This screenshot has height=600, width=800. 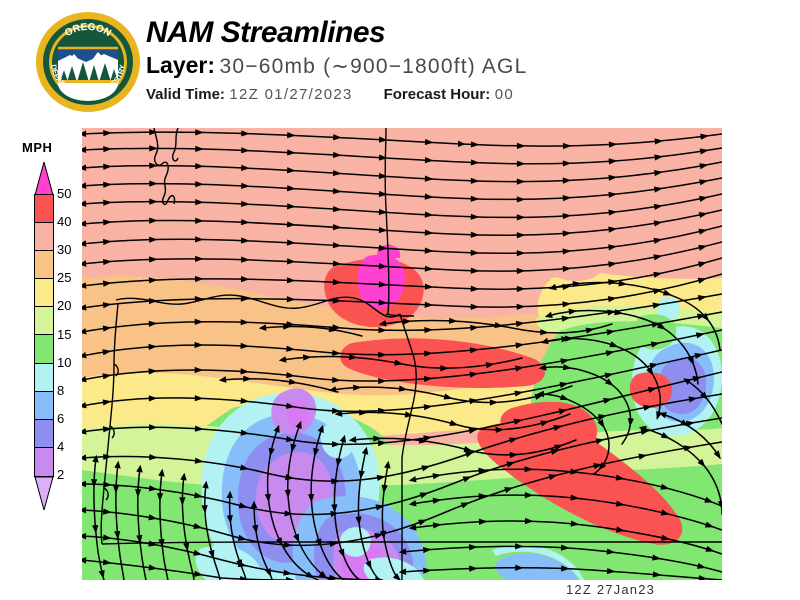 What do you see at coordinates (44, 493) in the screenshot?
I see `colorbar-bottom-arrow` at bounding box center [44, 493].